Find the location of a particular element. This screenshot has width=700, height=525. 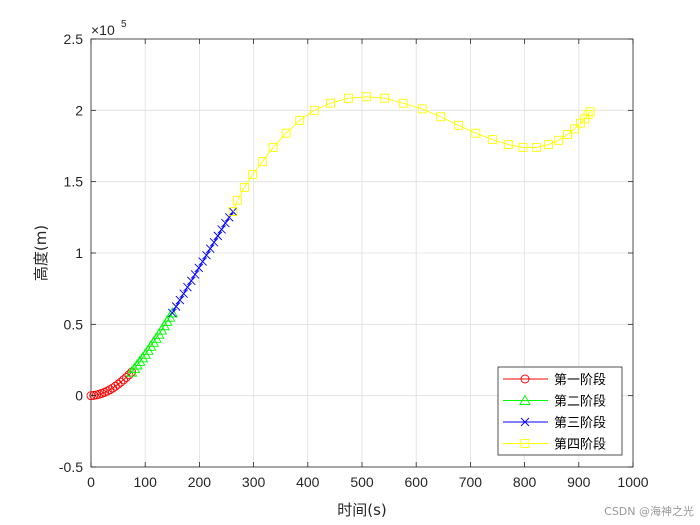

y-tick-label: 0.5 is located at coordinates (74, 324).